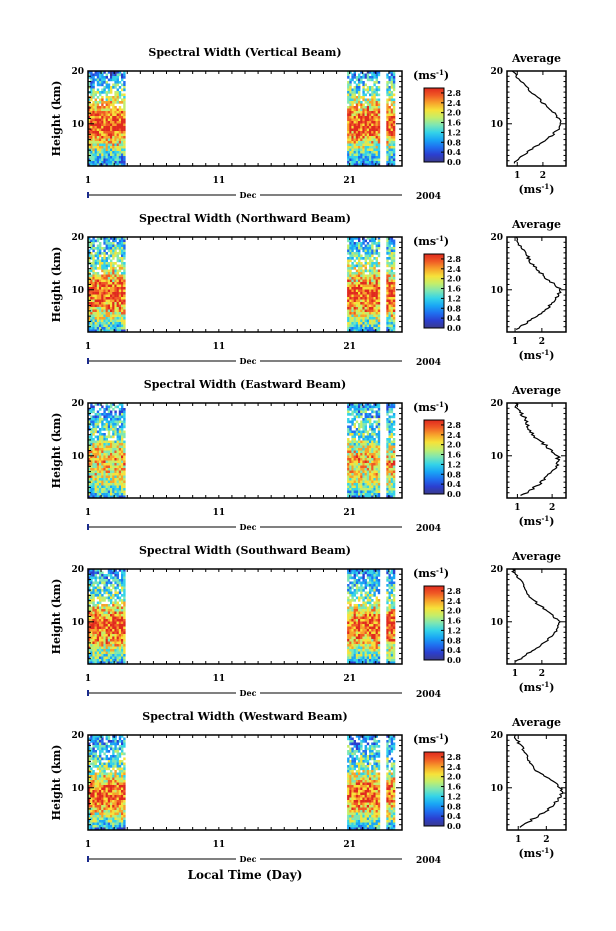 The height and width of the screenshot is (931, 616). What do you see at coordinates (538, 449) in the screenshot?
I see `average-profile-line` at bounding box center [538, 449].